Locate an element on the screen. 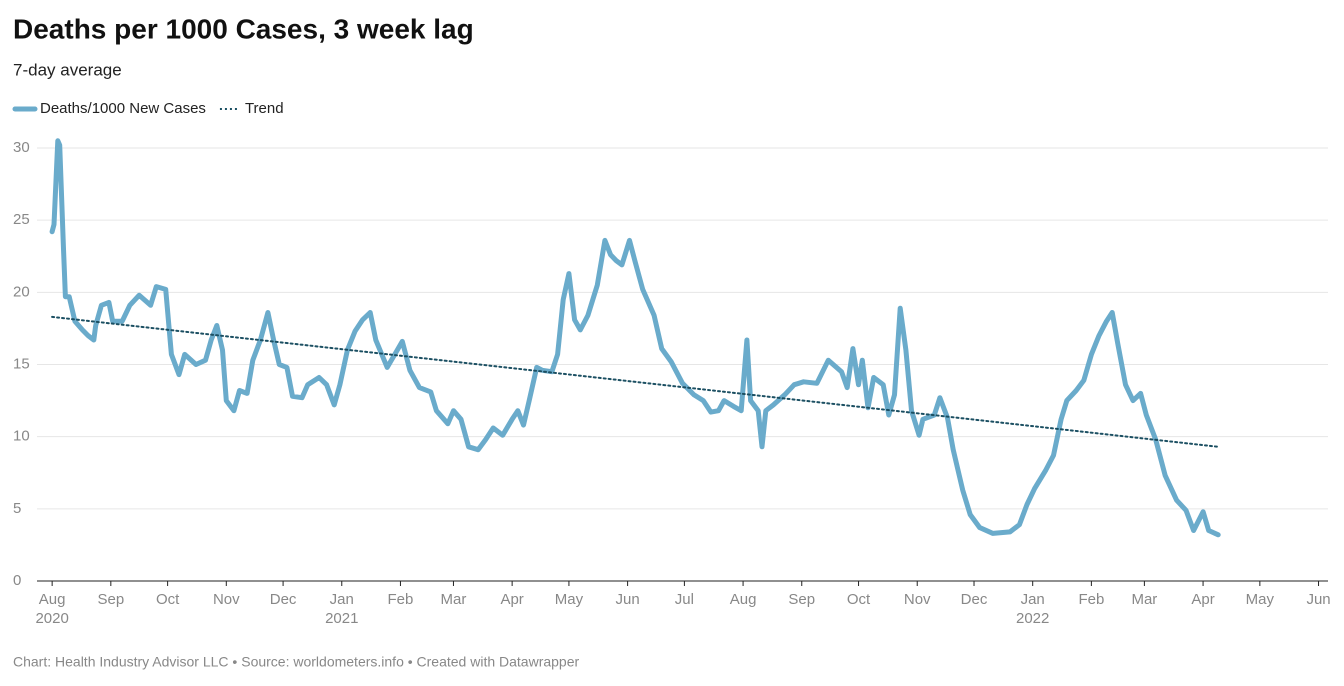  y-tick-label: 15 is located at coordinates (21, 363).